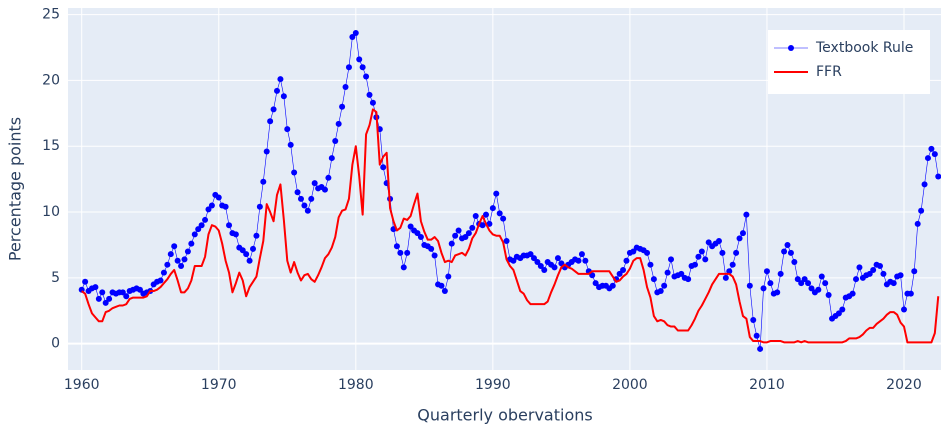 This screenshot has width=941, height=433. Describe the element at coordinates (55, 278) in the screenshot. I see `y-tick-label: 5` at that location.